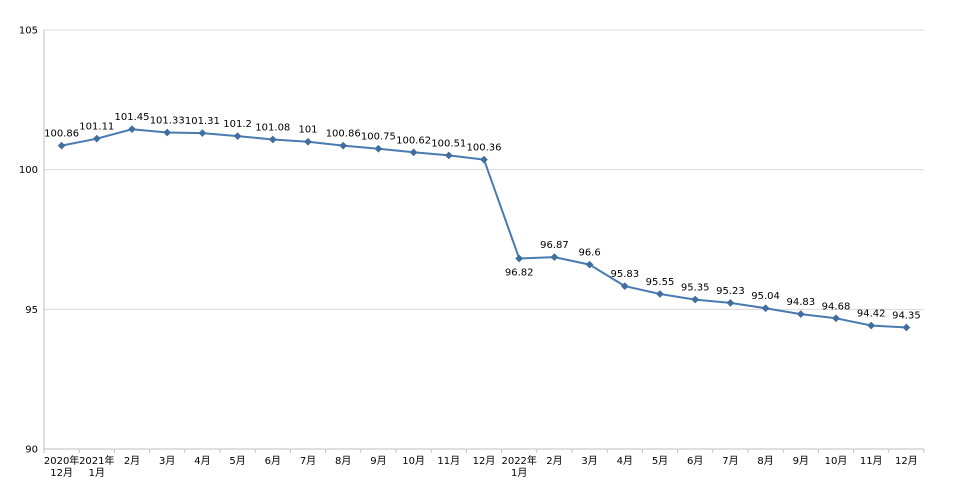 Image resolution: width=960 pixels, height=486 pixels. I want to click on data-label: 95.23, so click(730, 291).